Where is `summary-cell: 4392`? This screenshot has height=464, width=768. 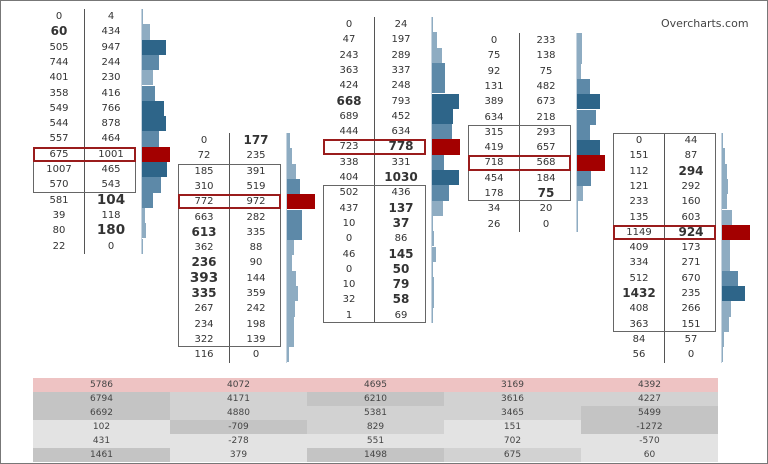
summary-cell: 4392 is located at coordinates (649, 385).